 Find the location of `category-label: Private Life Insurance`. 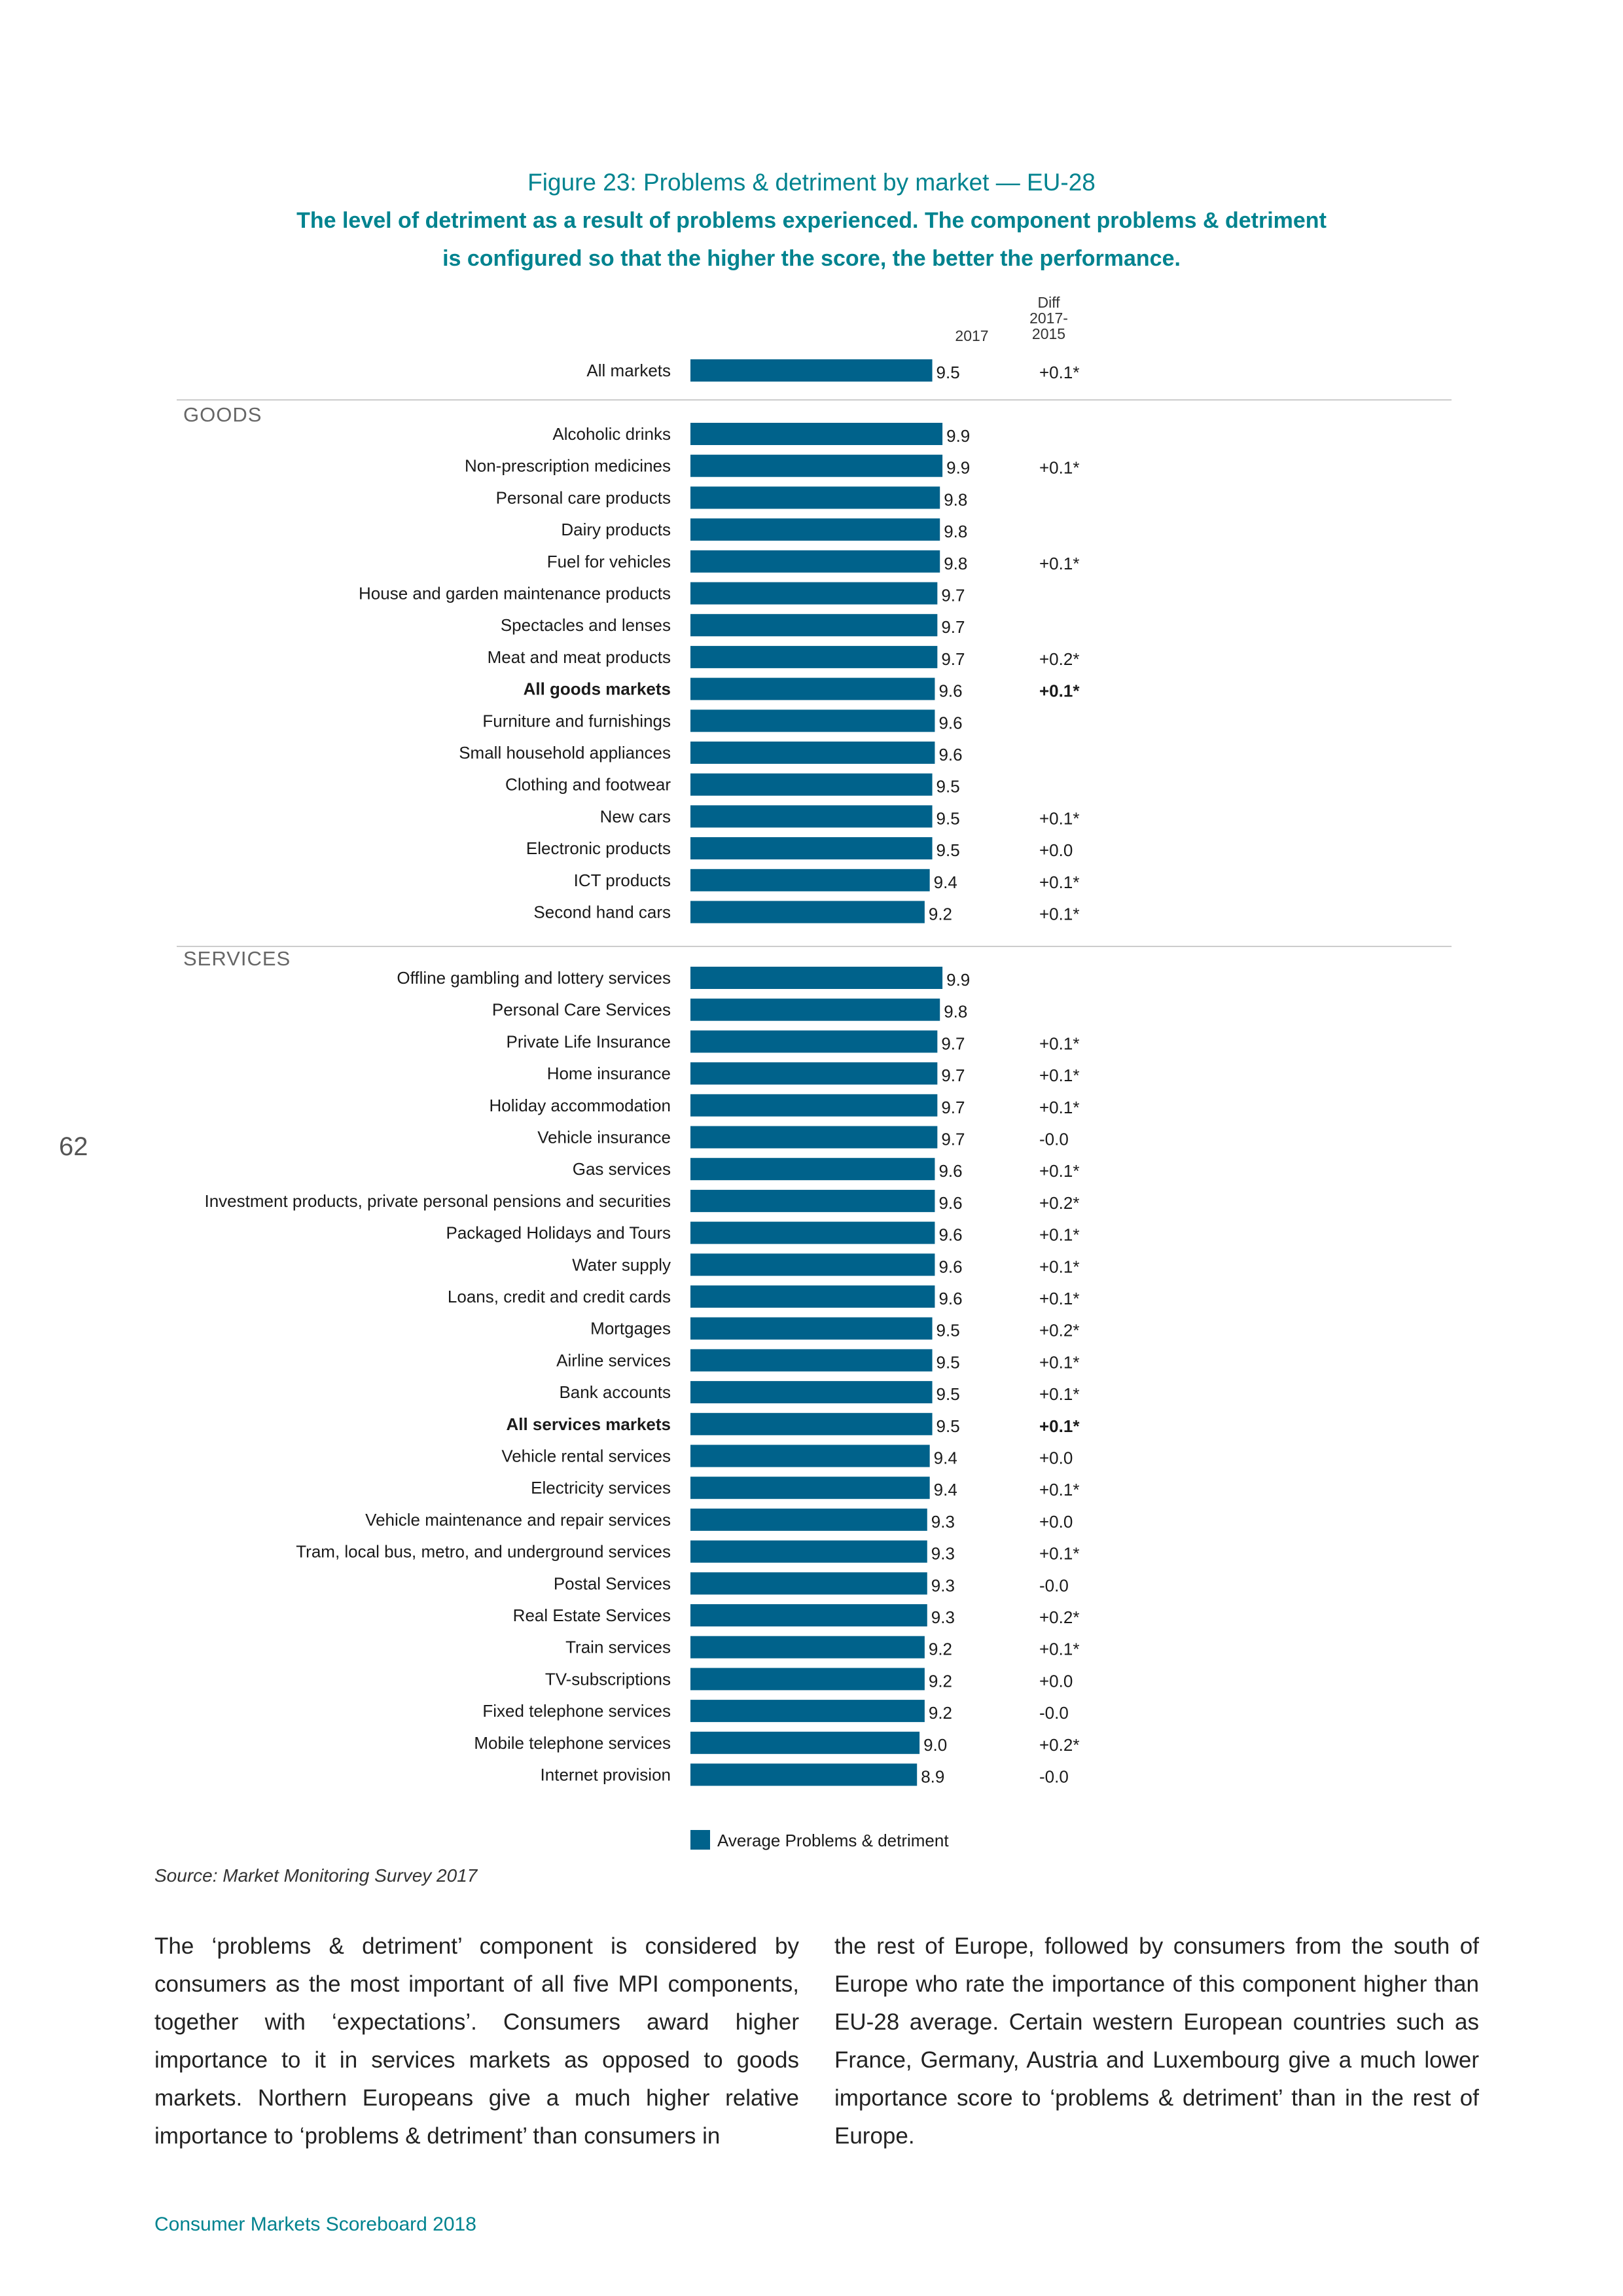

category-label: Private Life Insurance is located at coordinates (589, 1041).